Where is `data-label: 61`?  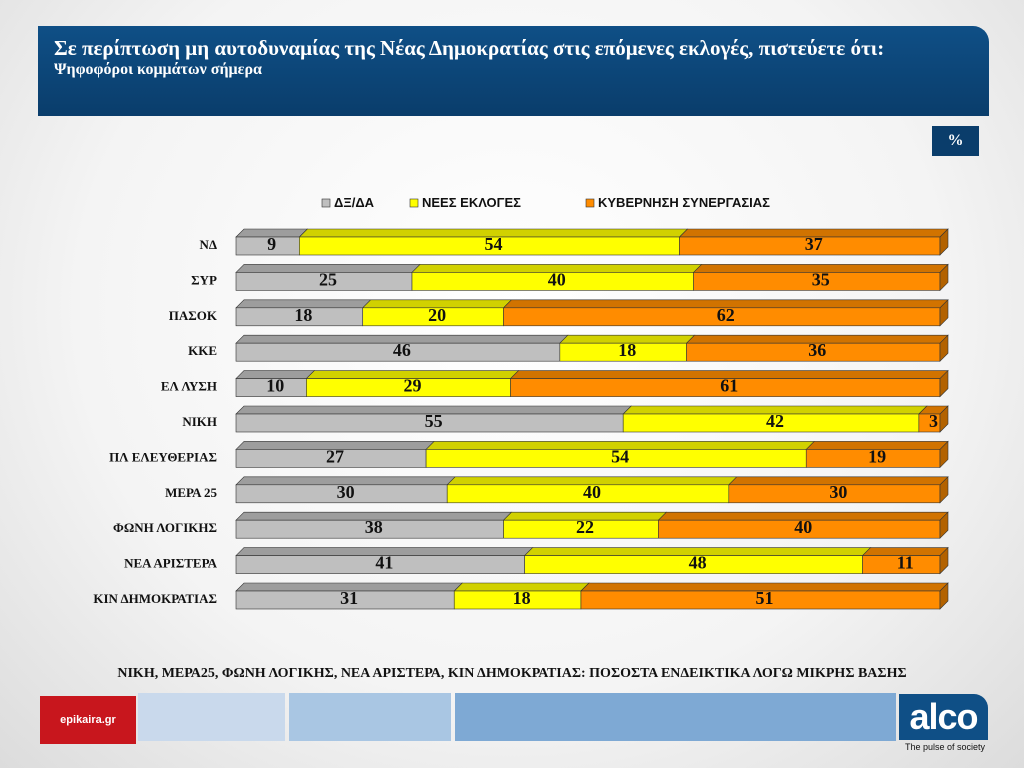
data-label: 61 is located at coordinates (729, 386).